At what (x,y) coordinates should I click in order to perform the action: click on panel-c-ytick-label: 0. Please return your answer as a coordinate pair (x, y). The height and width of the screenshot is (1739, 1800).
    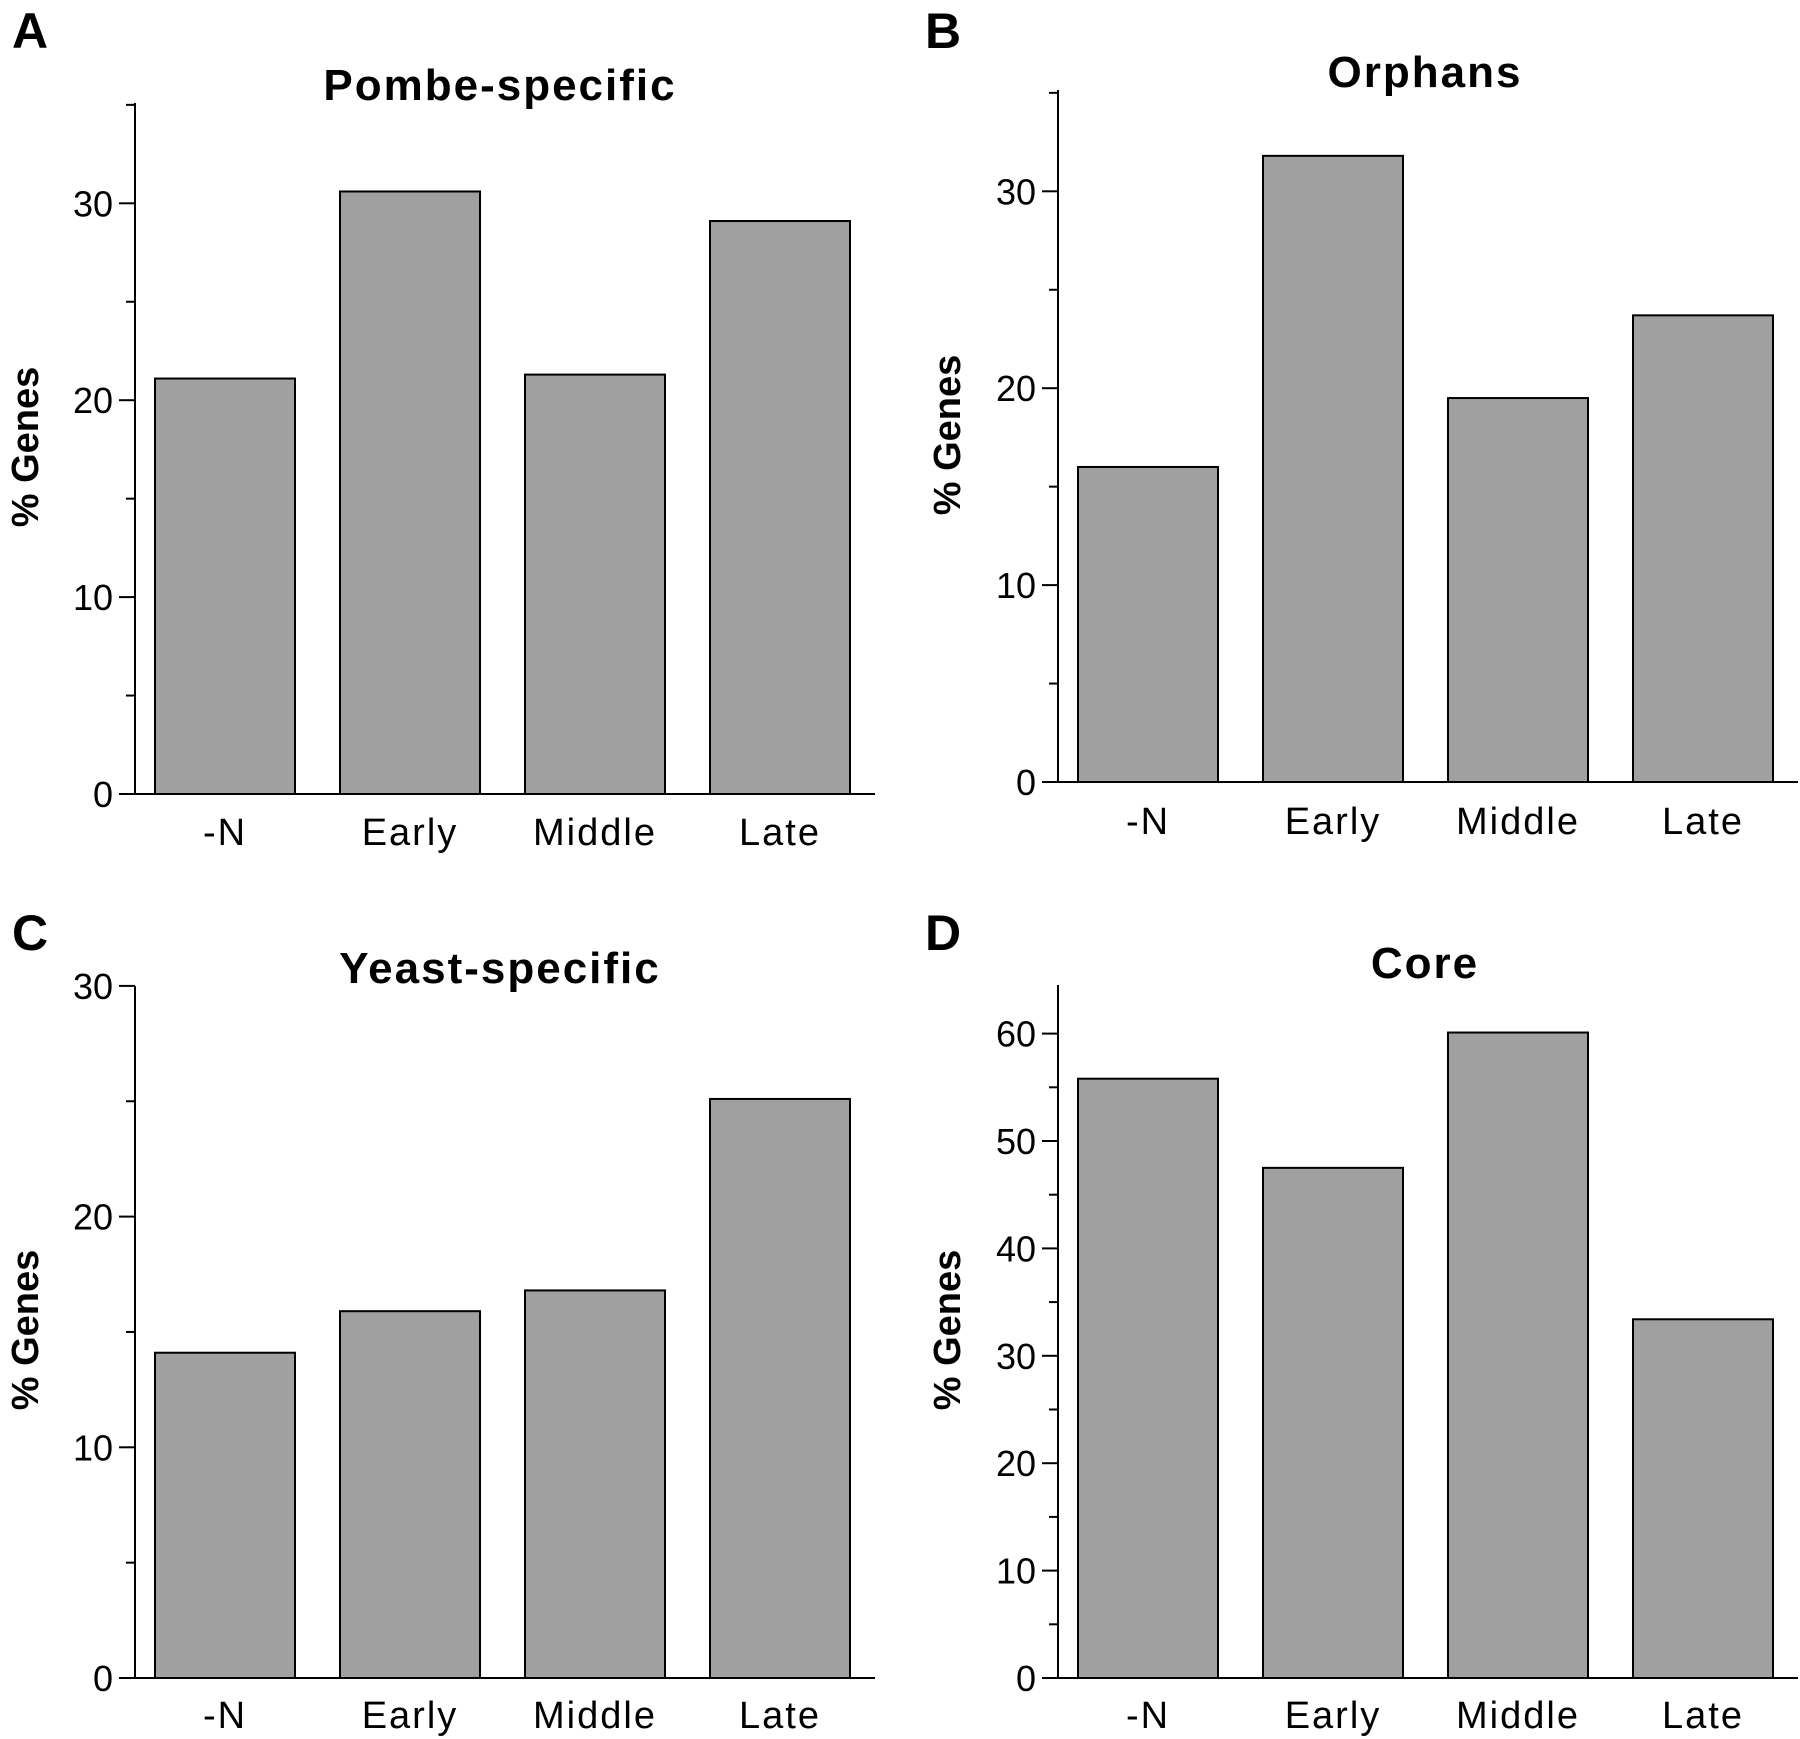
    Looking at the image, I should click on (103, 1678).